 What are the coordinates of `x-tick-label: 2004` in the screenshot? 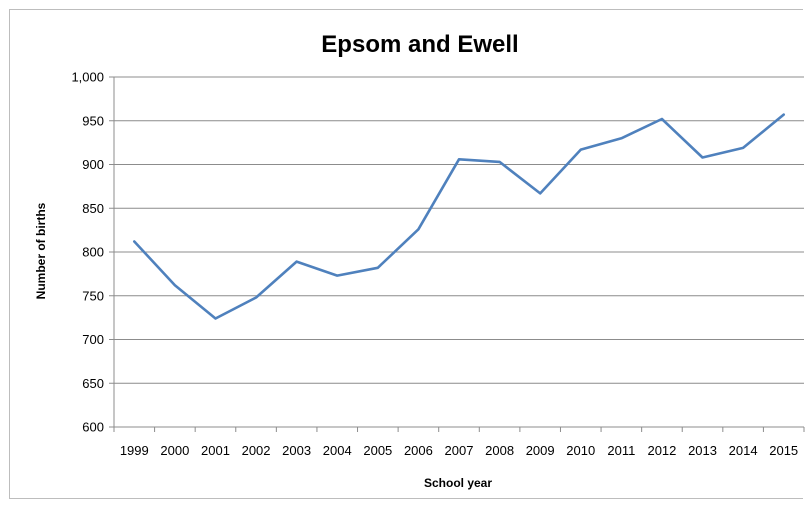 It's located at (337, 450).